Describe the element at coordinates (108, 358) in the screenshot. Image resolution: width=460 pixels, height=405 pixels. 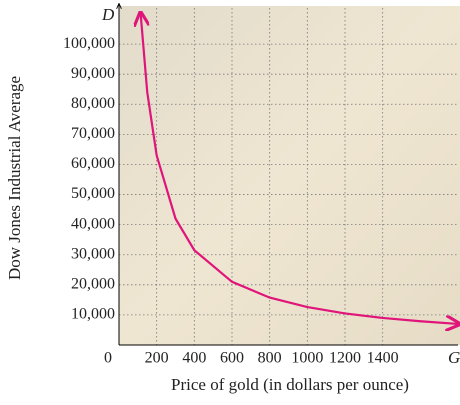
I see `x-tick-label: 0` at that location.